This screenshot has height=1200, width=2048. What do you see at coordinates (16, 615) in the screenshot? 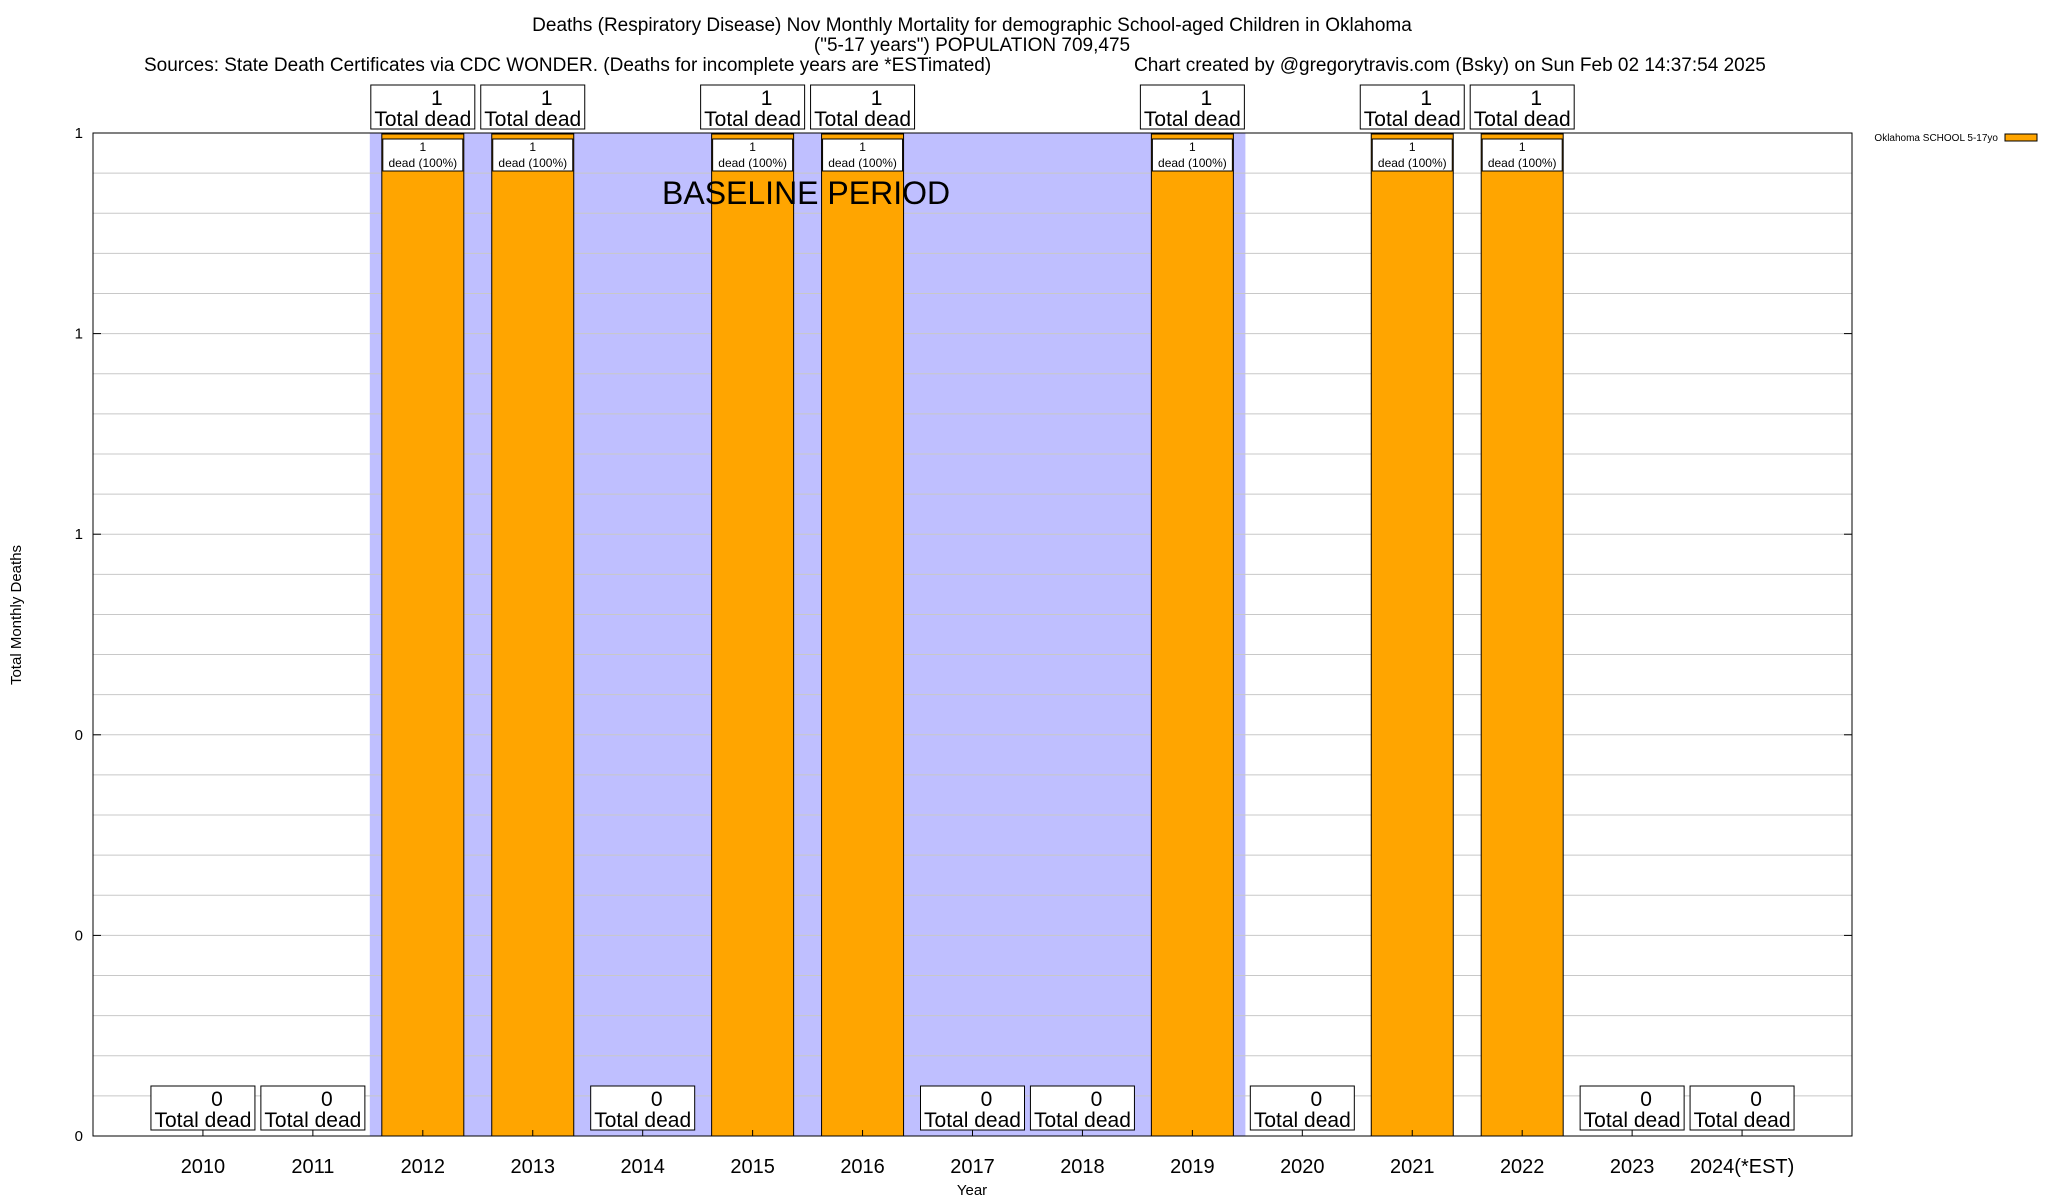
I see `y-axis-label: Total Monthly Deaths` at bounding box center [16, 615].